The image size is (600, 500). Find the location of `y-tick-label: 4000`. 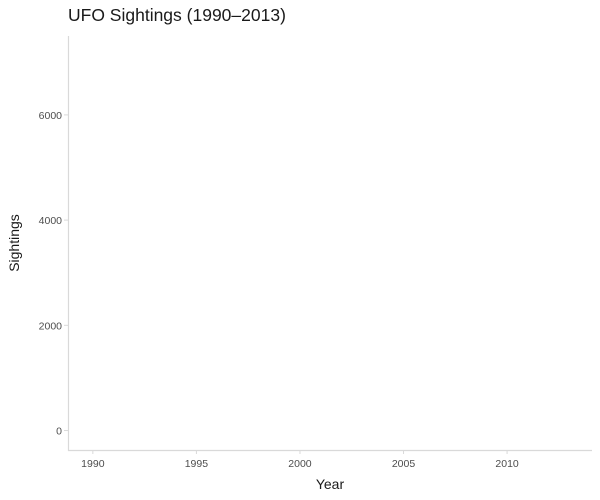

y-tick-label: 4000 is located at coordinates (51, 221).